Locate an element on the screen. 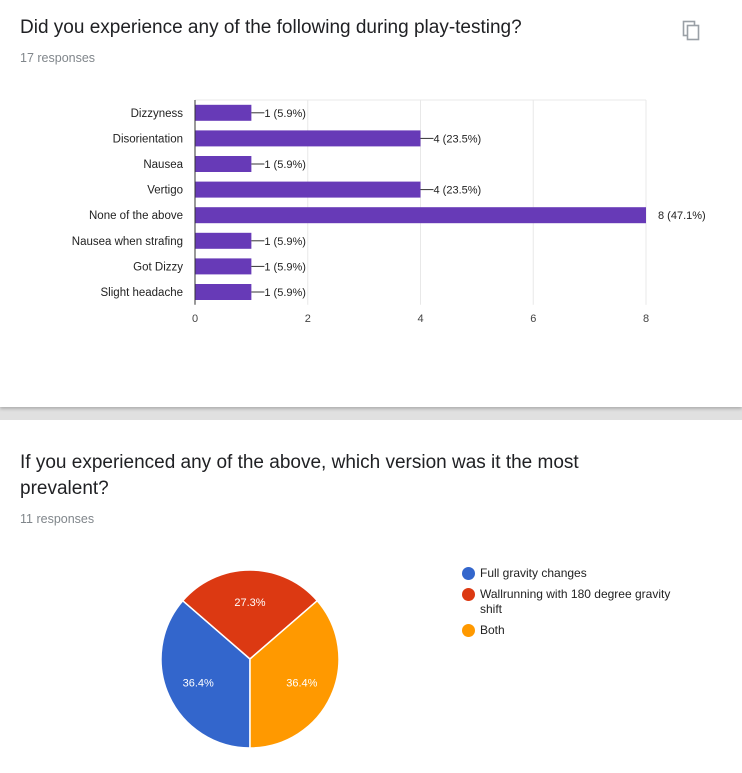 The width and height of the screenshot is (742, 773). x-tick-label: 0 is located at coordinates (195, 319).